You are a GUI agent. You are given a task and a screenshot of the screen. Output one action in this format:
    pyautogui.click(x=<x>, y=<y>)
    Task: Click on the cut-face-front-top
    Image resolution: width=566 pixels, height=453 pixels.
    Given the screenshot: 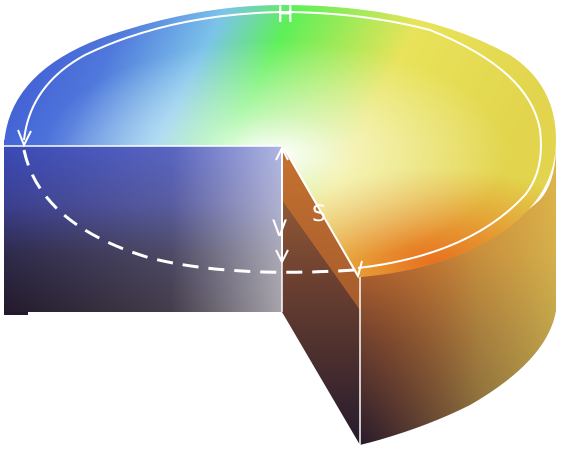 What is the action you would take?
    pyautogui.click(x=321, y=228)
    